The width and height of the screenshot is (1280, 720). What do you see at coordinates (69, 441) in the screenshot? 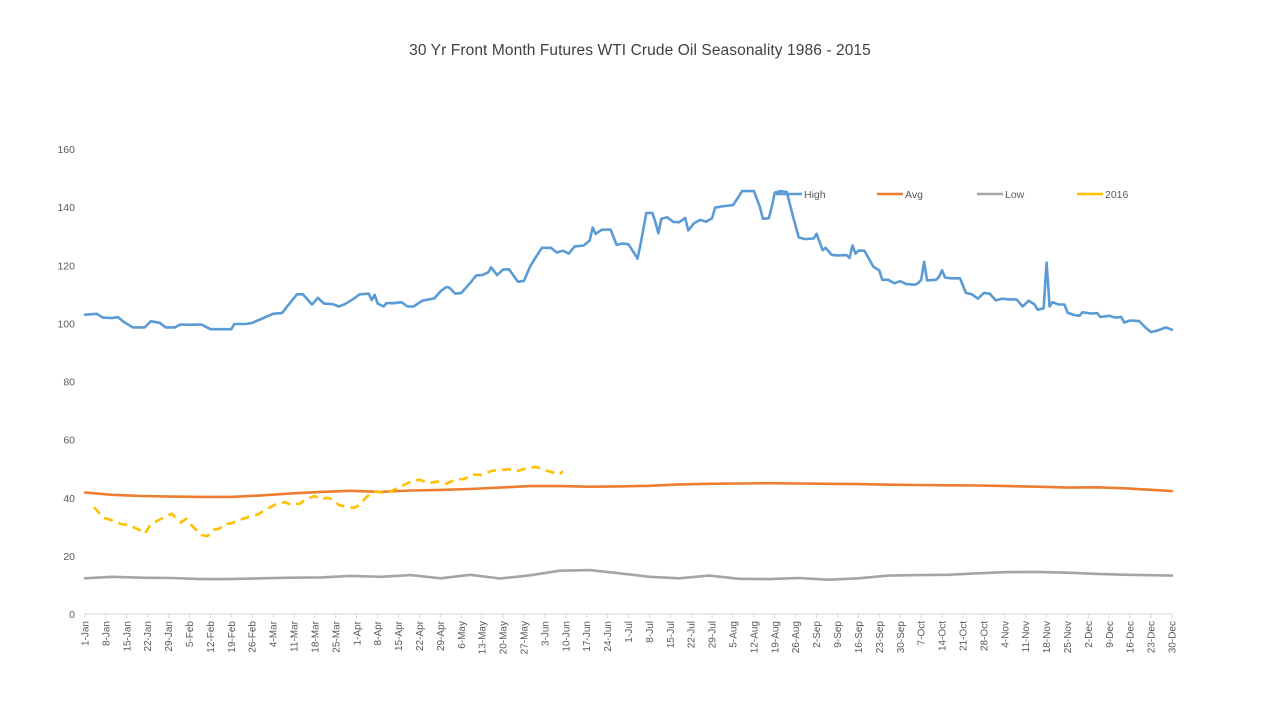
I see `y-tick-label: 60` at bounding box center [69, 441].